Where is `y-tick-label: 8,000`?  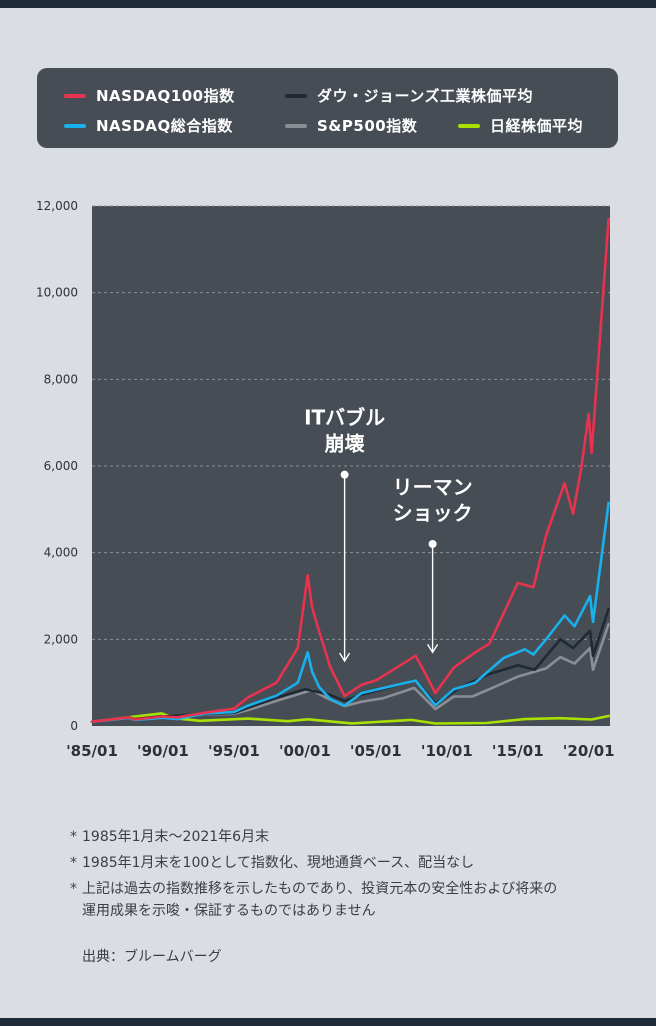
y-tick-label: 8,000 is located at coordinates (61, 379).